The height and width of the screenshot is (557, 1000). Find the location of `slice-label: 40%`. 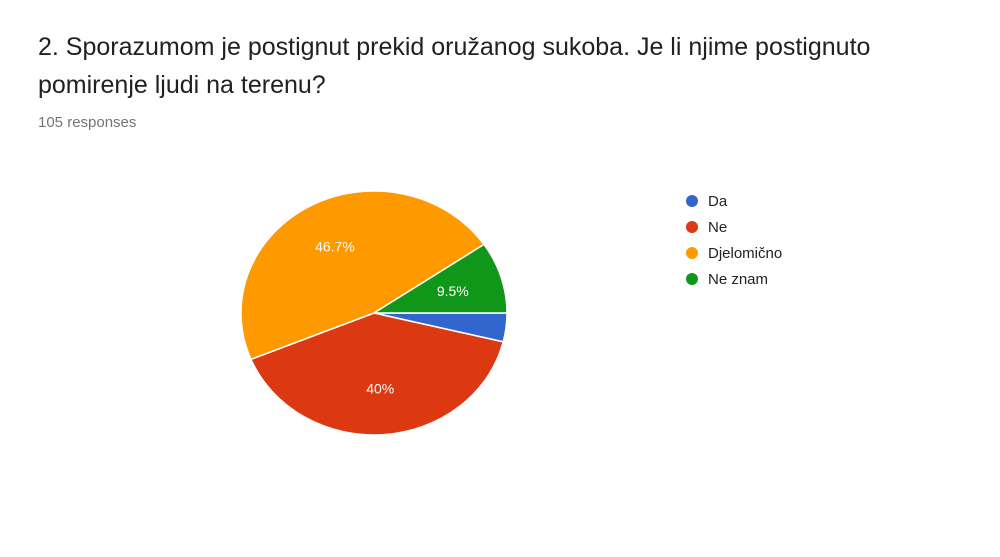

slice-label: 40% is located at coordinates (380, 388).